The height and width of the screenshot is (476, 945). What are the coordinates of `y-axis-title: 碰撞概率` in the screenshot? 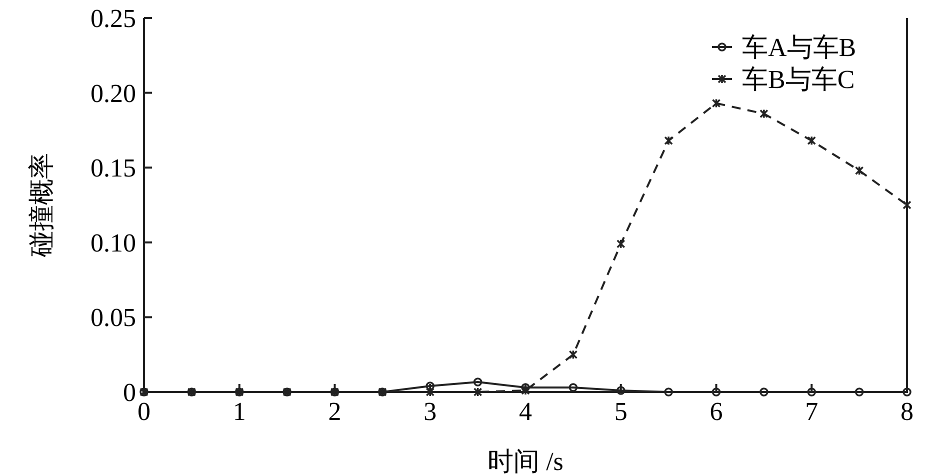 It's located at (41, 205).